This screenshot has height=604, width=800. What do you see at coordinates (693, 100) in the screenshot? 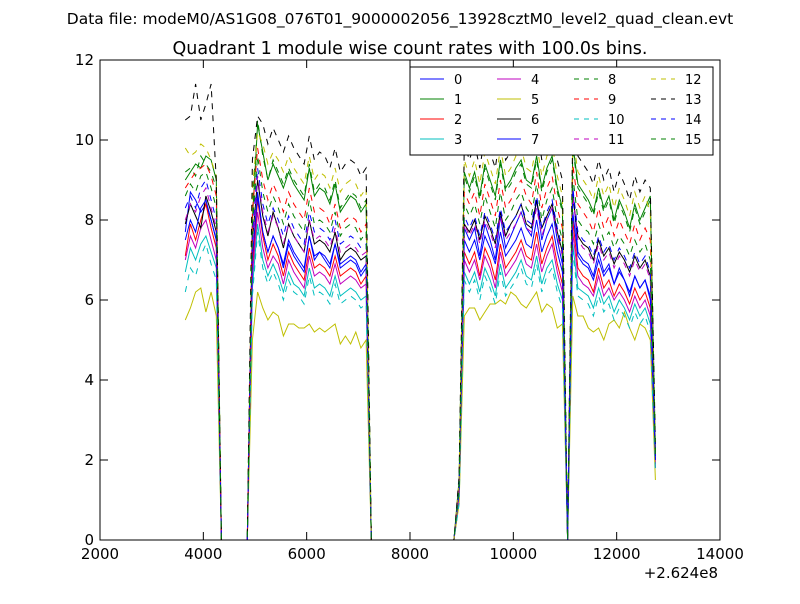
I see `legend-label-13: 13` at bounding box center [693, 100].